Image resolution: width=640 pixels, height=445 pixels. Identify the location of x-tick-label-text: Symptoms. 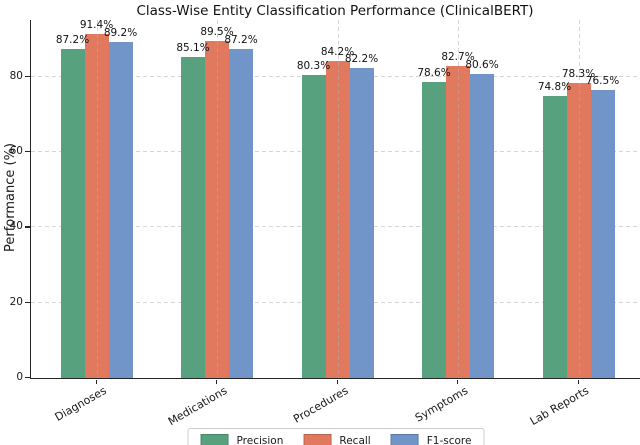
(442, 404).